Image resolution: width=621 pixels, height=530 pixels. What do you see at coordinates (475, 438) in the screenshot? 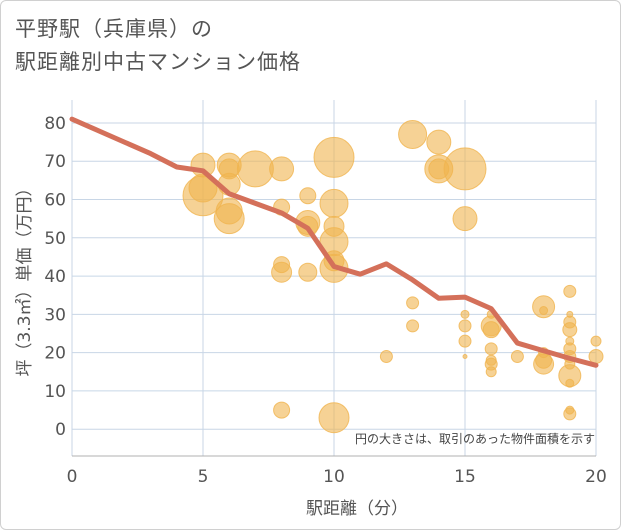
I see `bubble-size-note: 円の大きさは、取引のあった物件面積を示す` at bounding box center [475, 438].